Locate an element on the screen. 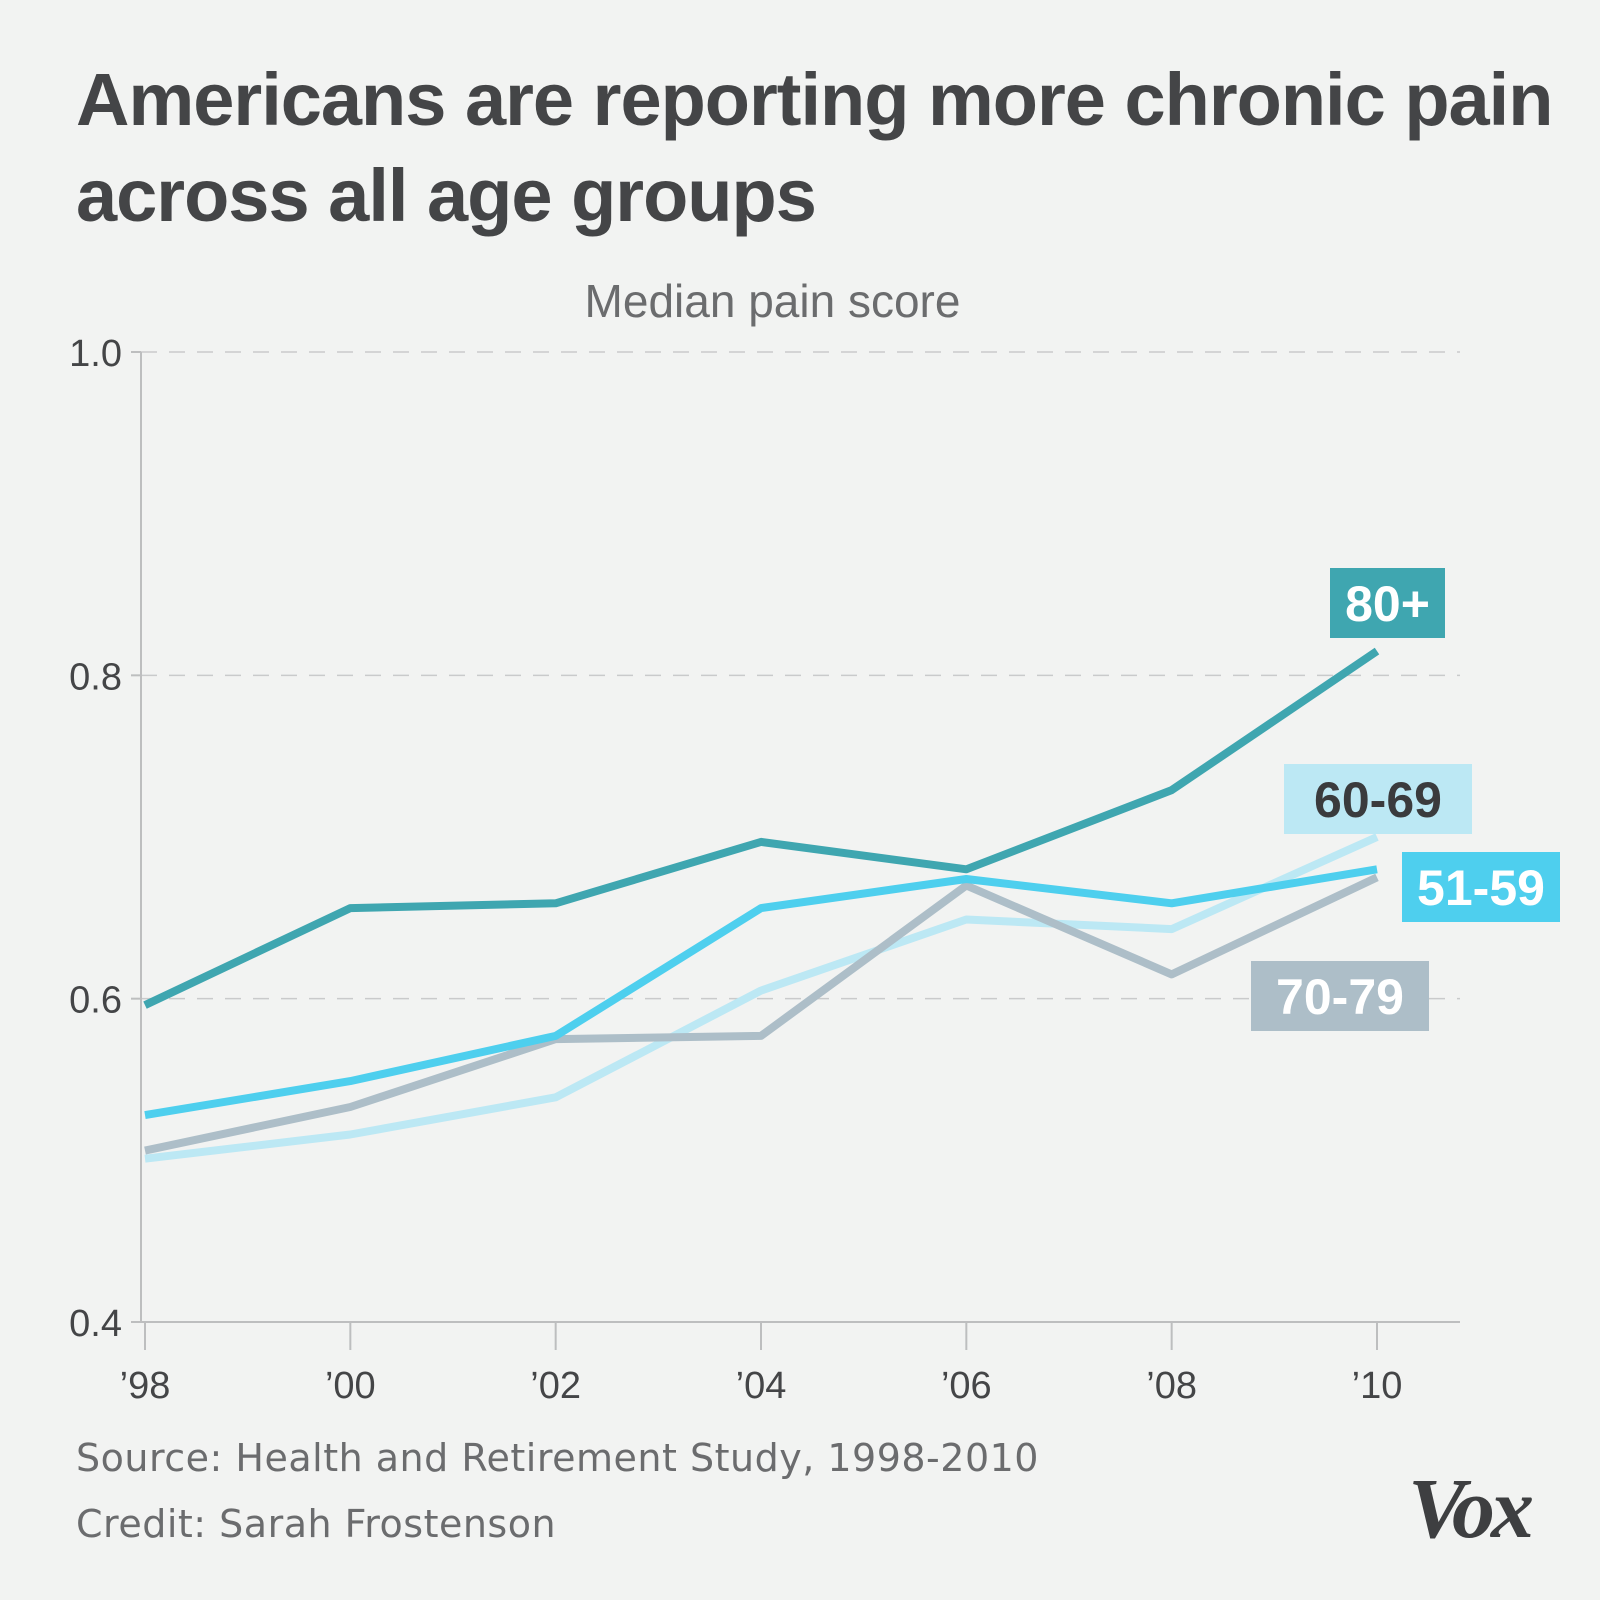  x-tick-label: ’04 is located at coordinates (761, 1386).